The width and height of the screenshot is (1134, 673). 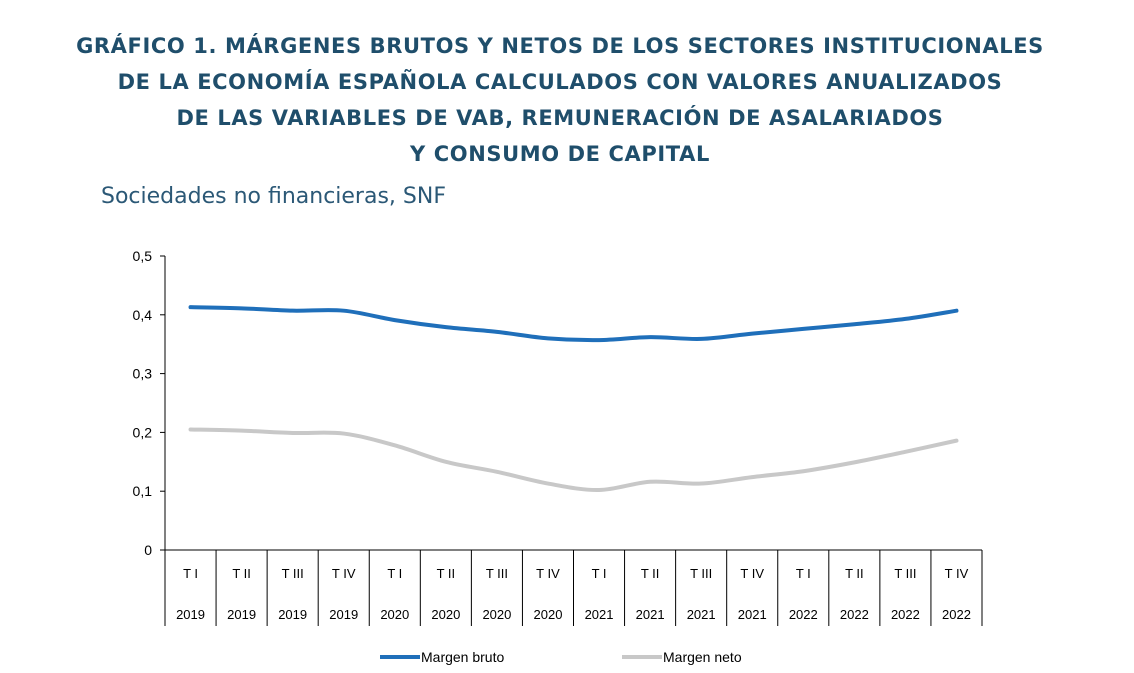 What do you see at coordinates (143, 374) in the screenshot?
I see `y-tick-label: 0,3` at bounding box center [143, 374].